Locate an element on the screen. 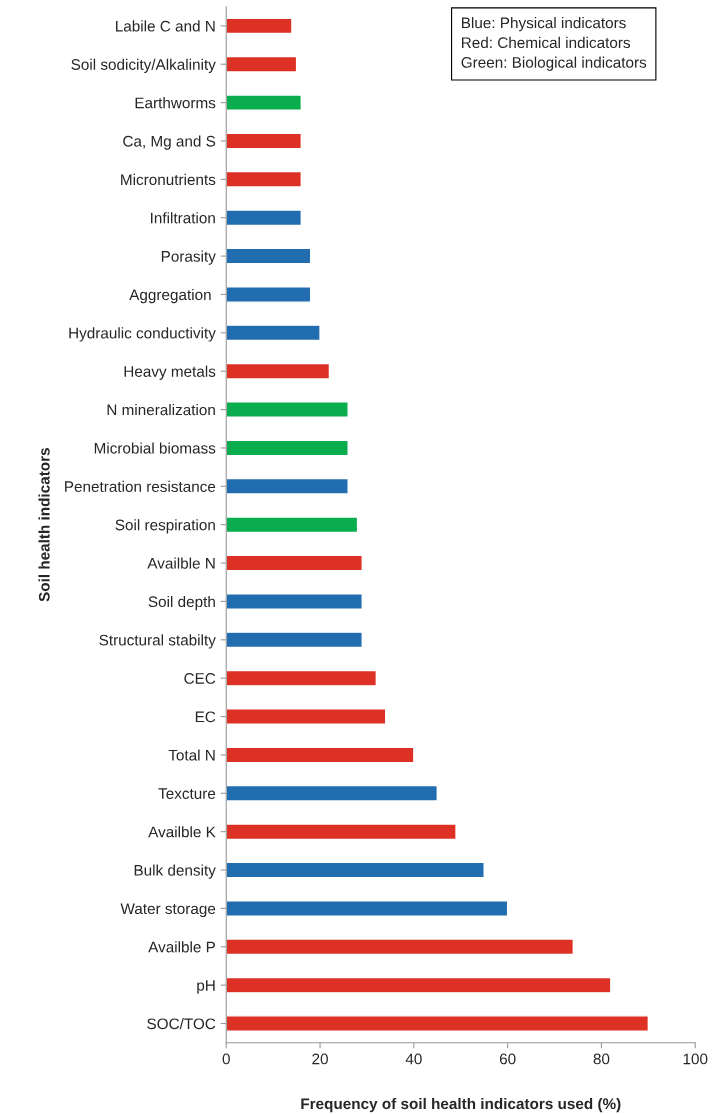 Image resolution: width=716 pixels, height=1114 pixels. y-tick-label: Texcture is located at coordinates (187, 793).